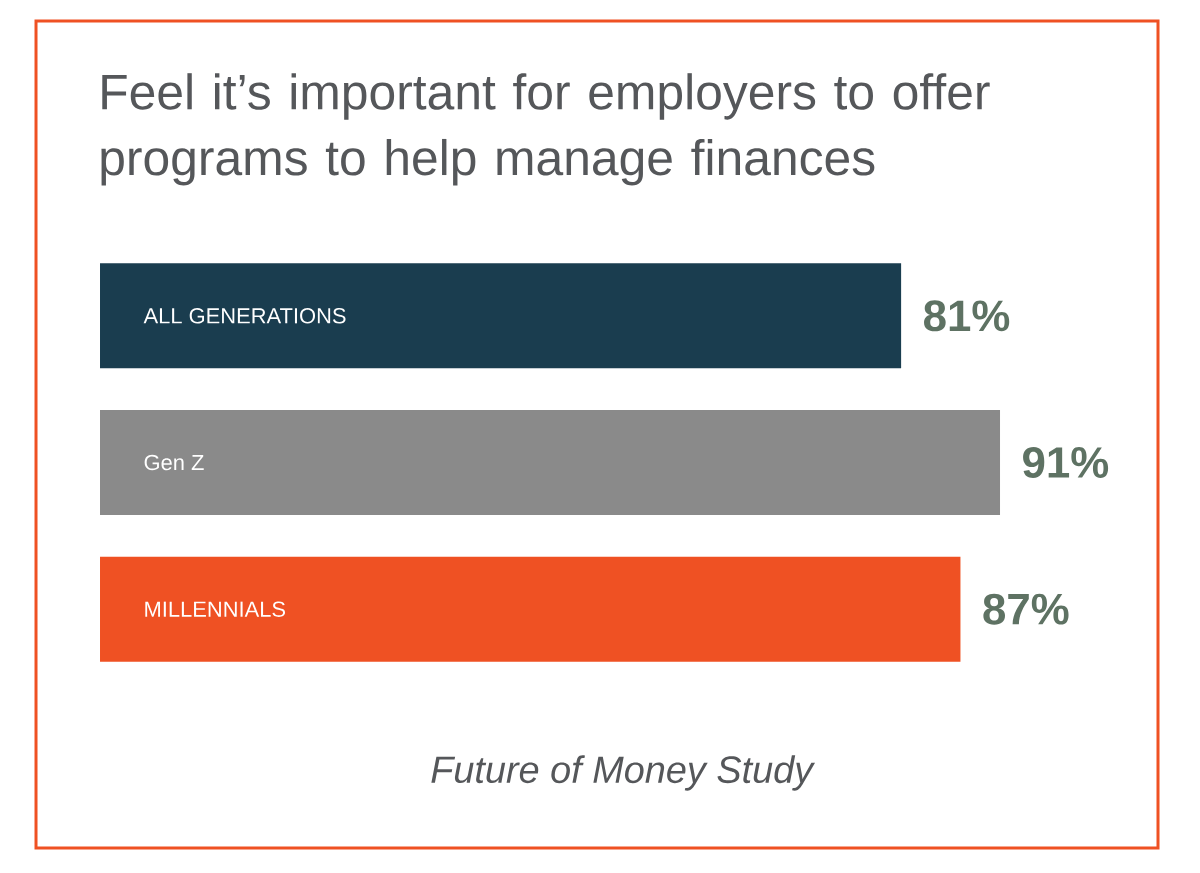  Describe the element at coordinates (623, 773) in the screenshot. I see `text: Future of Money Study` at that location.